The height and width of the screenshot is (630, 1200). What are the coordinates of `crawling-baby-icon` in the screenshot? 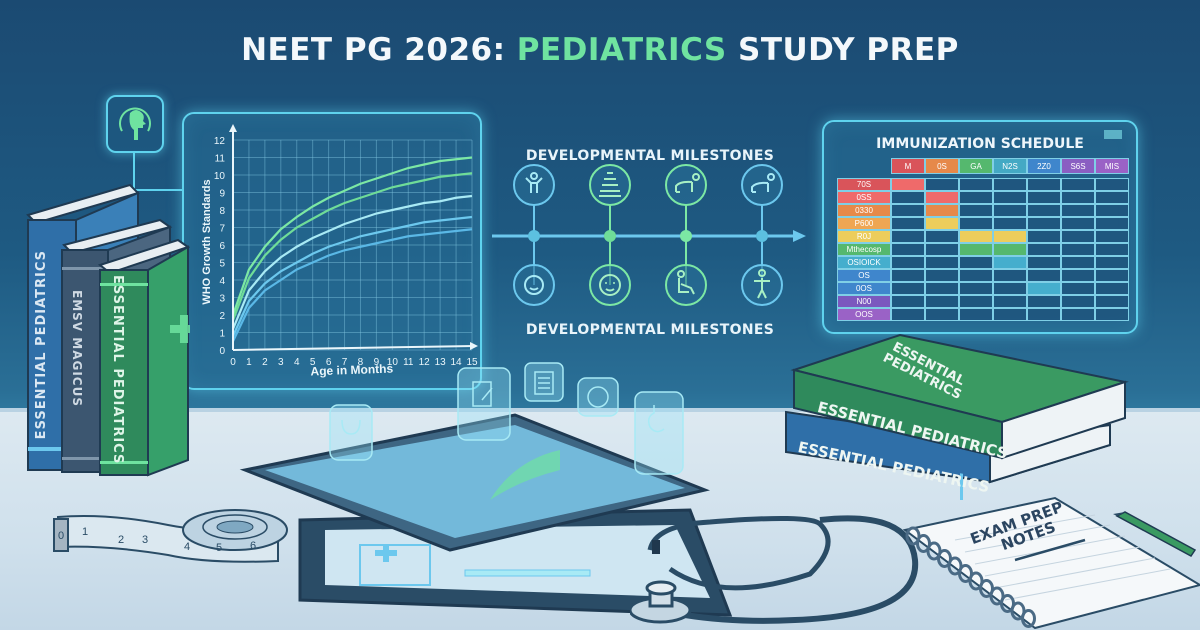 It's located at (686, 185).